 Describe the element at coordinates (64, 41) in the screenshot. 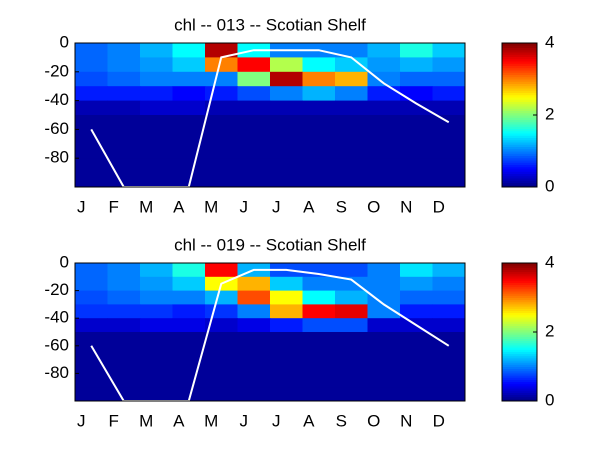

I see `y-tick-label: 0` at that location.